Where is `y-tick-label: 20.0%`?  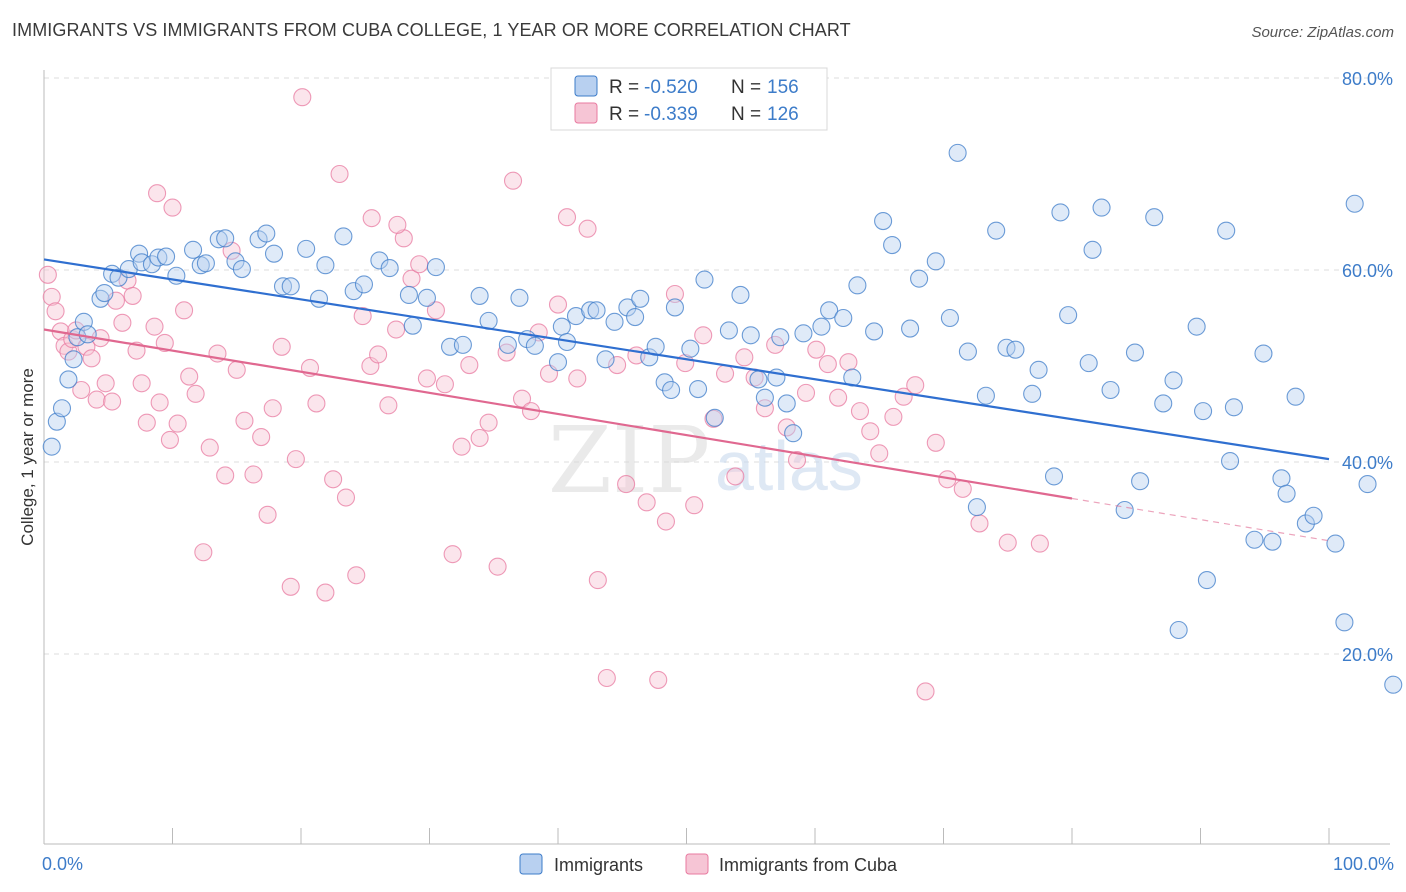
y-tick-label: 20.0% is located at coordinates (1367, 655).